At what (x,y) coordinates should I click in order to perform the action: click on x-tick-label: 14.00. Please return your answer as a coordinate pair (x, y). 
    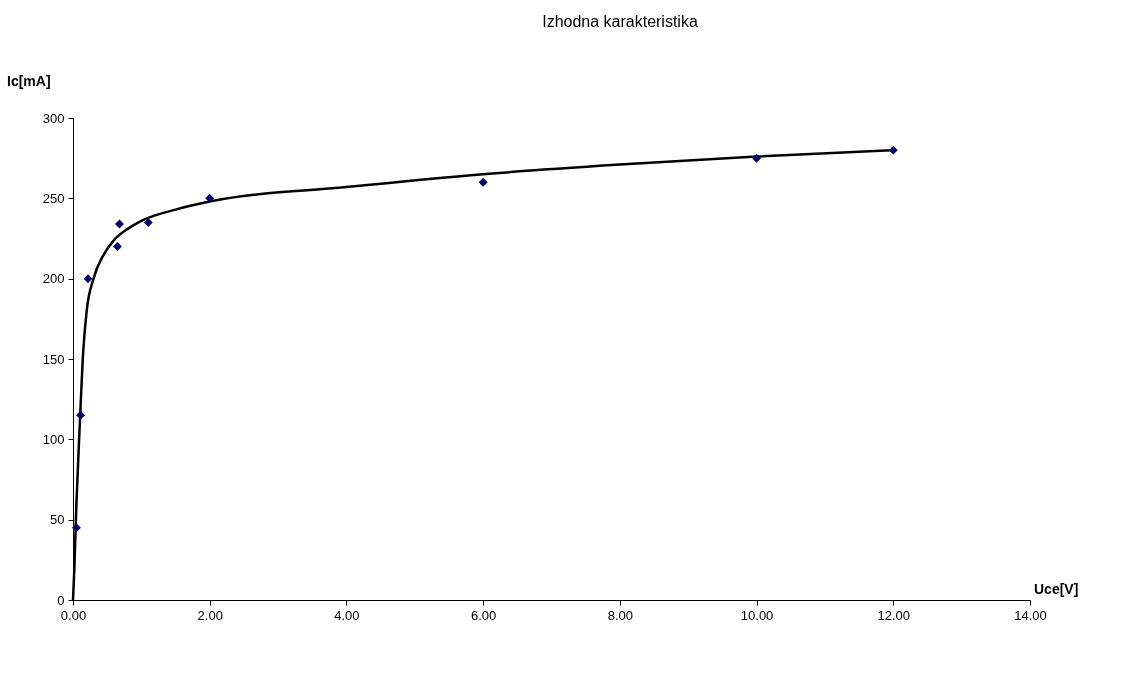
    Looking at the image, I should click on (1030, 615).